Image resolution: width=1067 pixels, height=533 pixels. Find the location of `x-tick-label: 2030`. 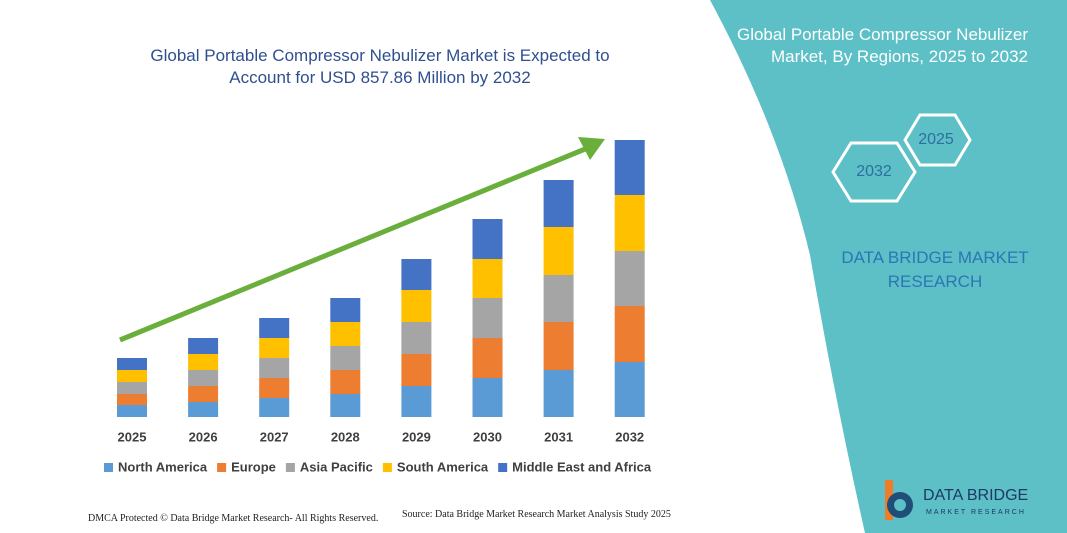

x-tick-label: 2030 is located at coordinates (487, 436).